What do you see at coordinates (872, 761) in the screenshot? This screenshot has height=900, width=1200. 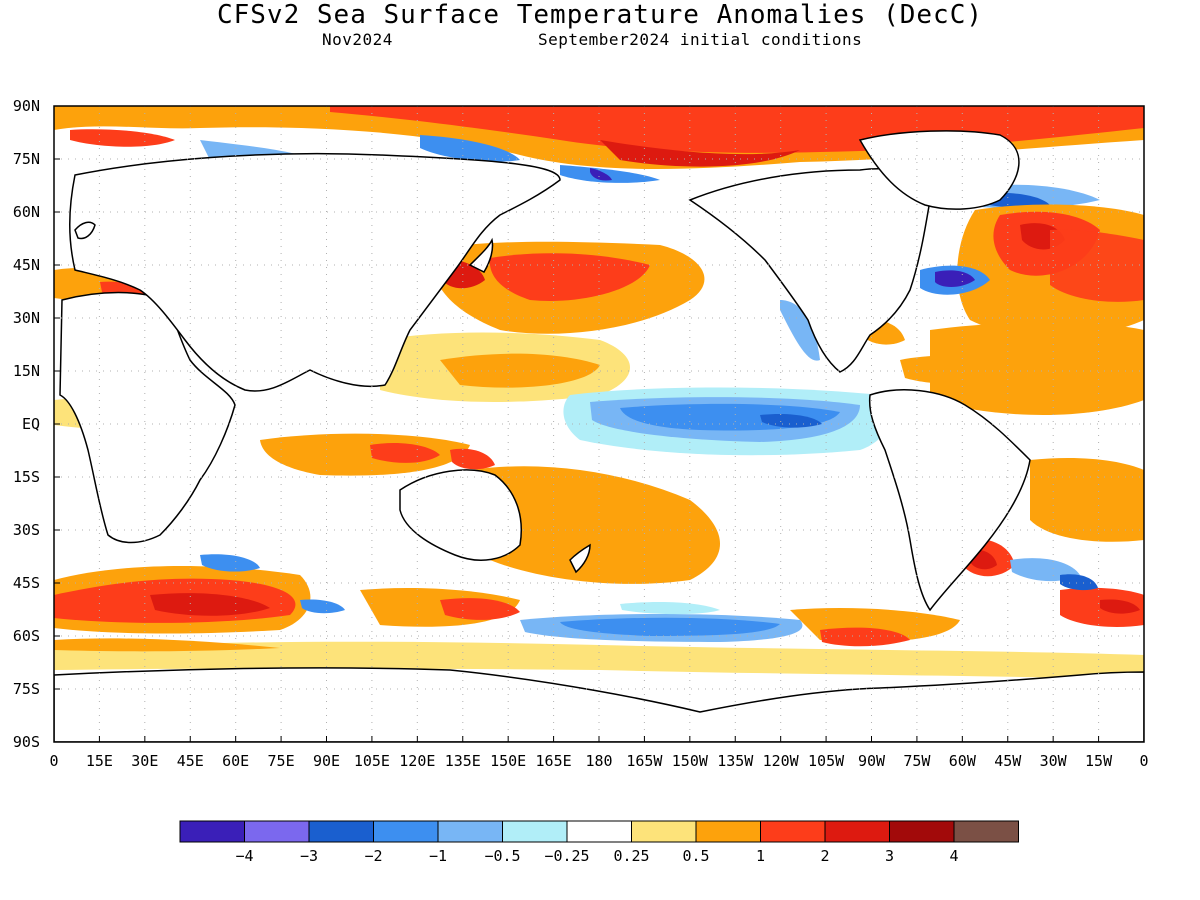 I see `lon-label: 90W` at bounding box center [872, 761].